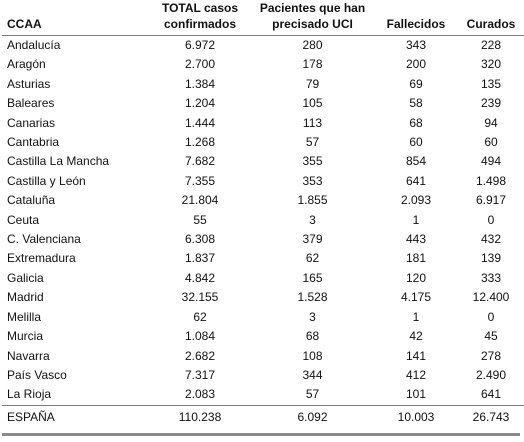  Describe the element at coordinates (200, 239) in the screenshot. I see `cell-total-confirmados: 6.308` at that location.